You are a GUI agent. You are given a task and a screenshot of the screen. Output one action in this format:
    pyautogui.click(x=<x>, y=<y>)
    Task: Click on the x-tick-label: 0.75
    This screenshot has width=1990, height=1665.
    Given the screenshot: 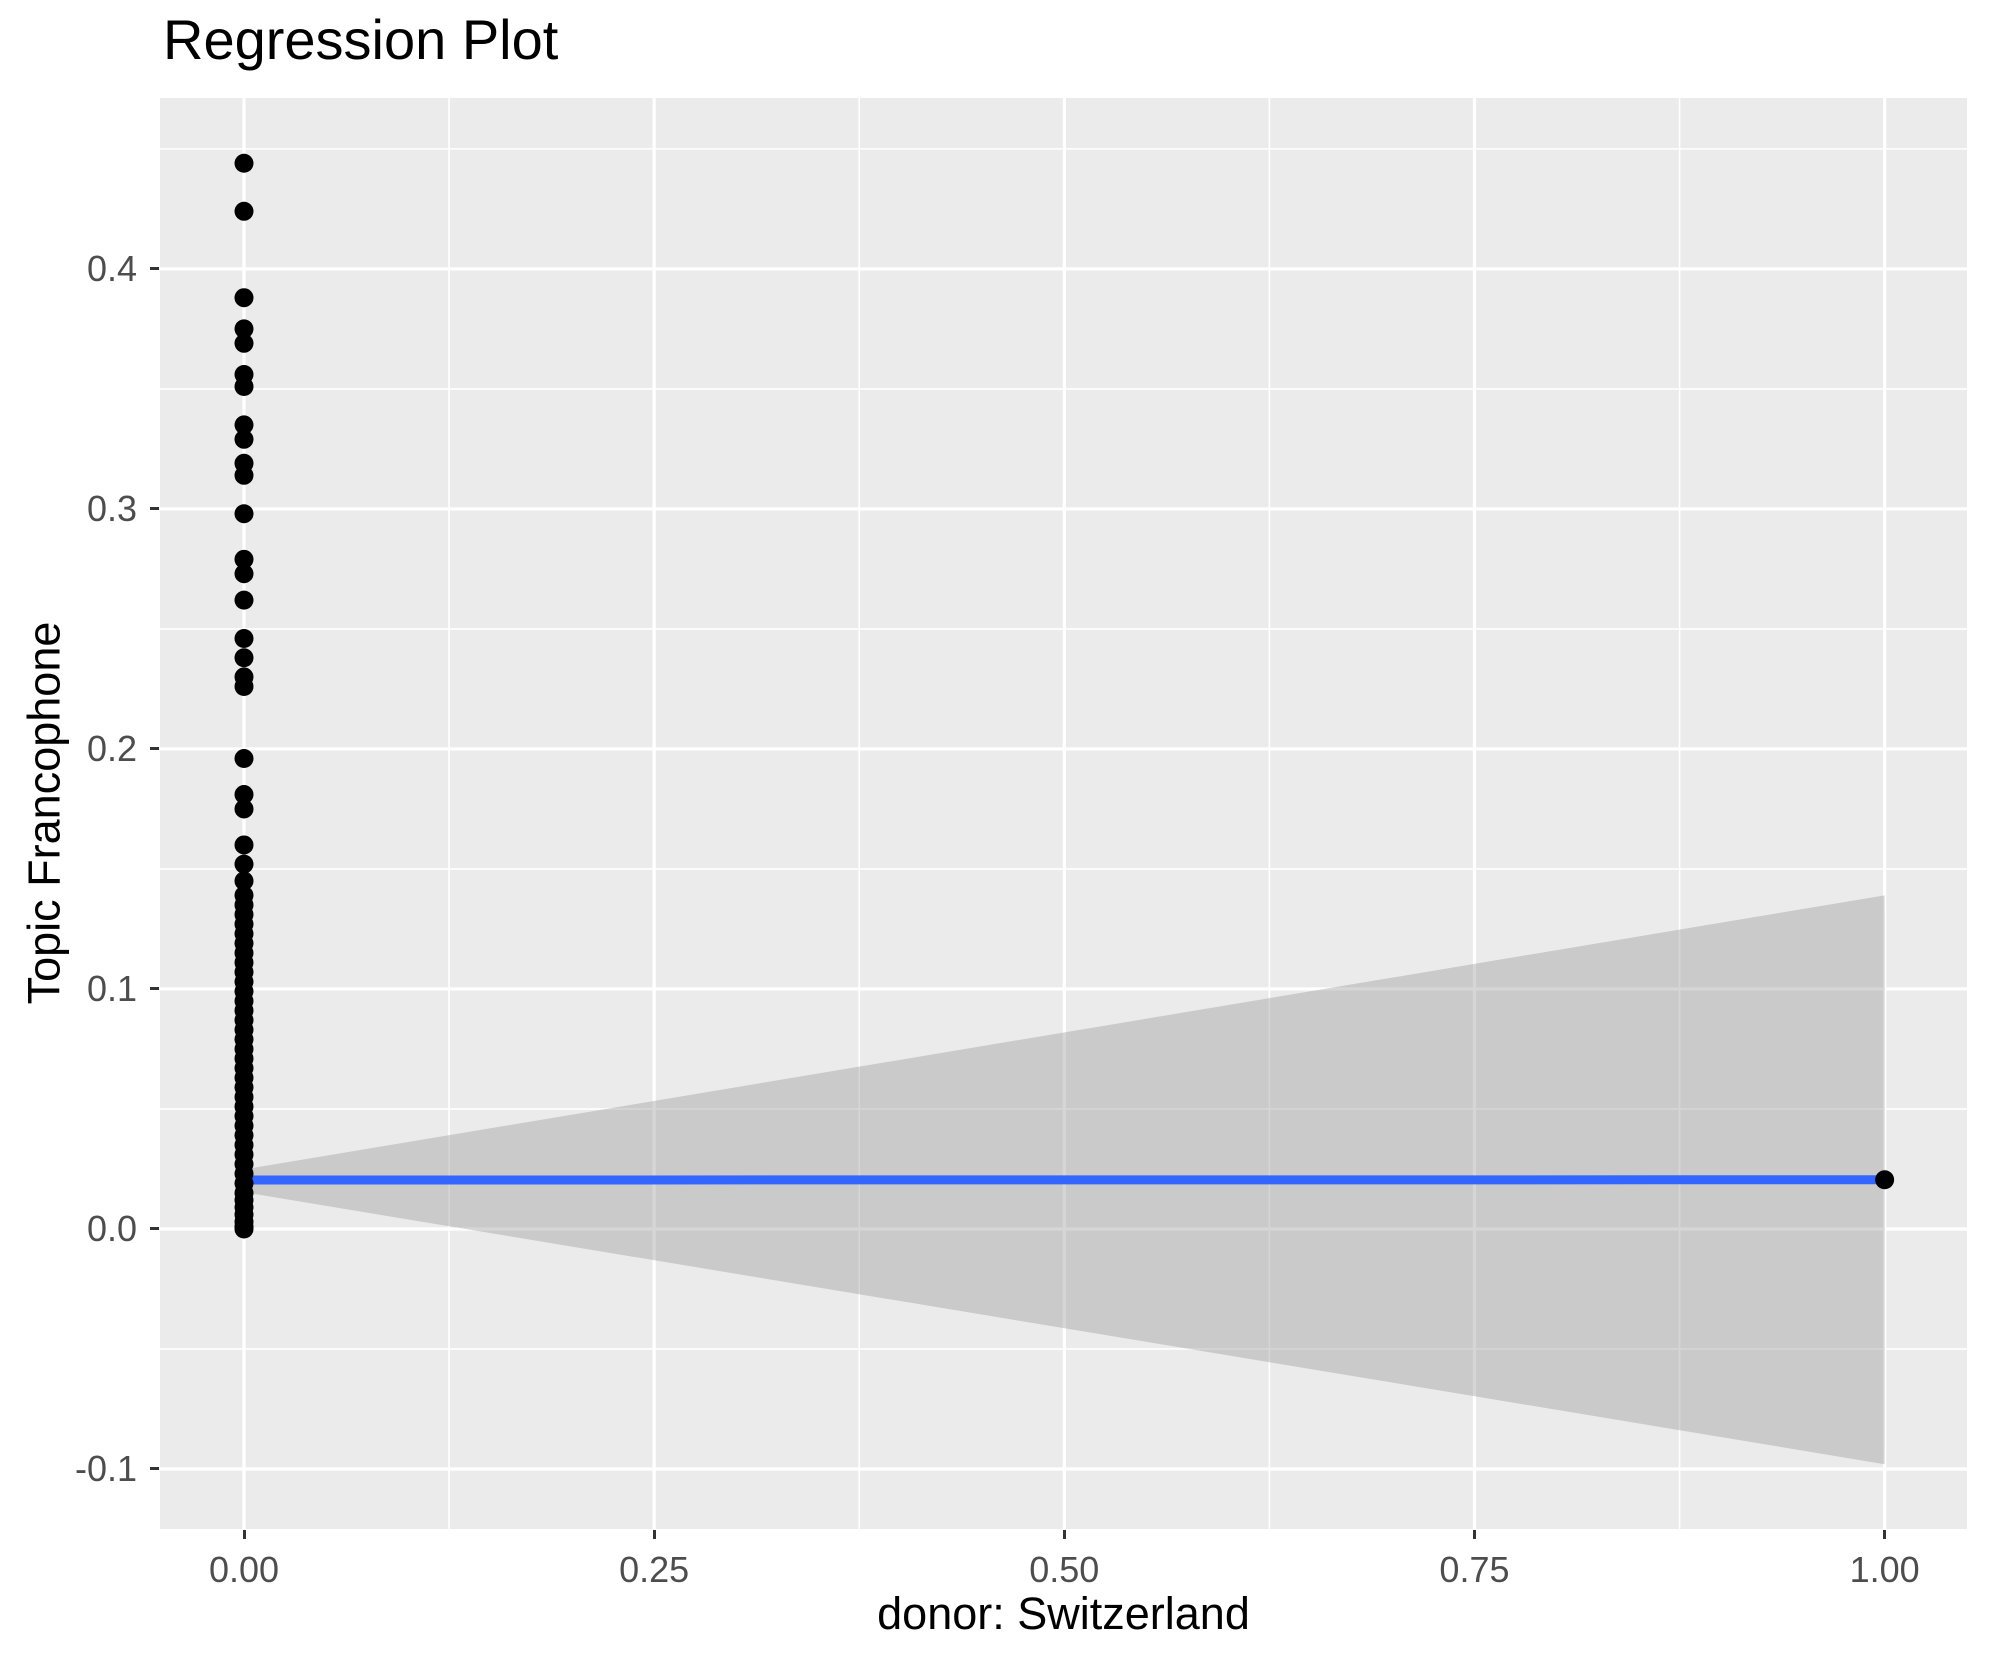 What is the action you would take?
    pyautogui.click(x=1474, y=1569)
    